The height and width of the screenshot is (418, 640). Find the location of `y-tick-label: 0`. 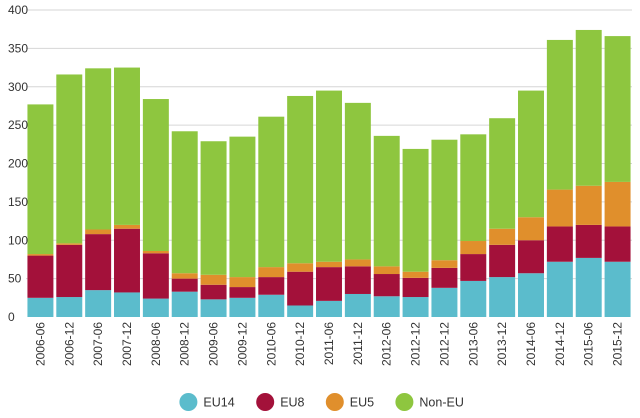

y-tick-label: 0 is located at coordinates (11, 317).